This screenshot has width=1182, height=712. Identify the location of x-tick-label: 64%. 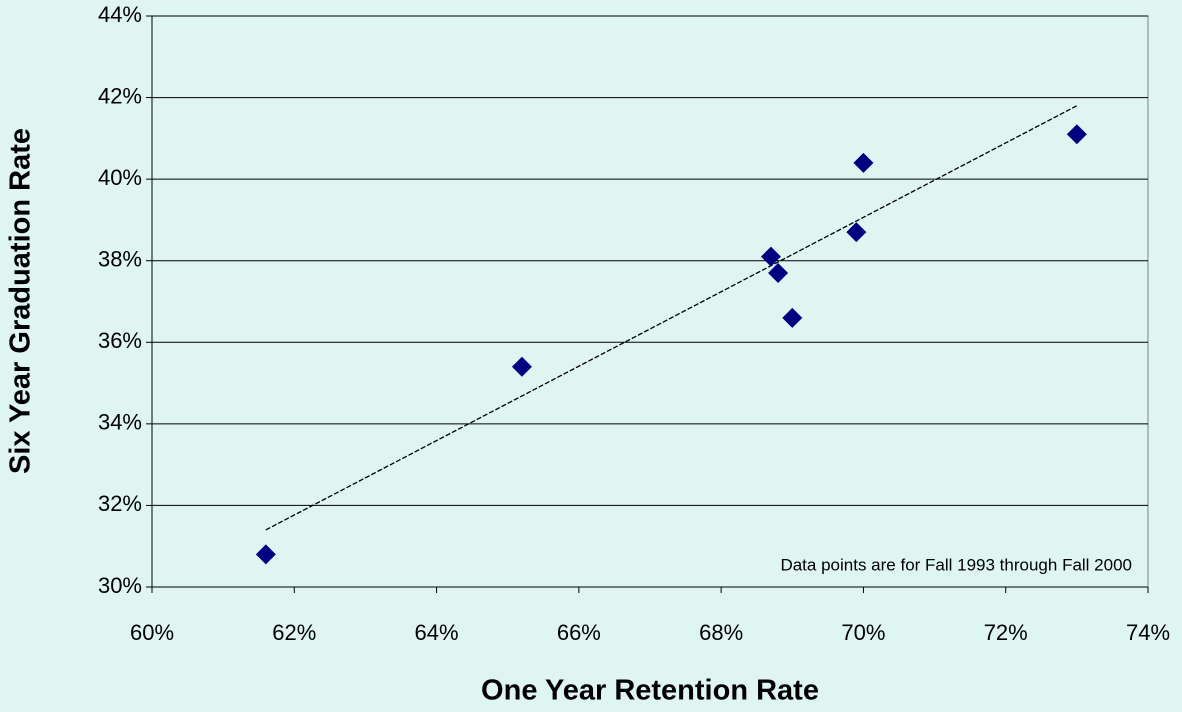
(437, 632).